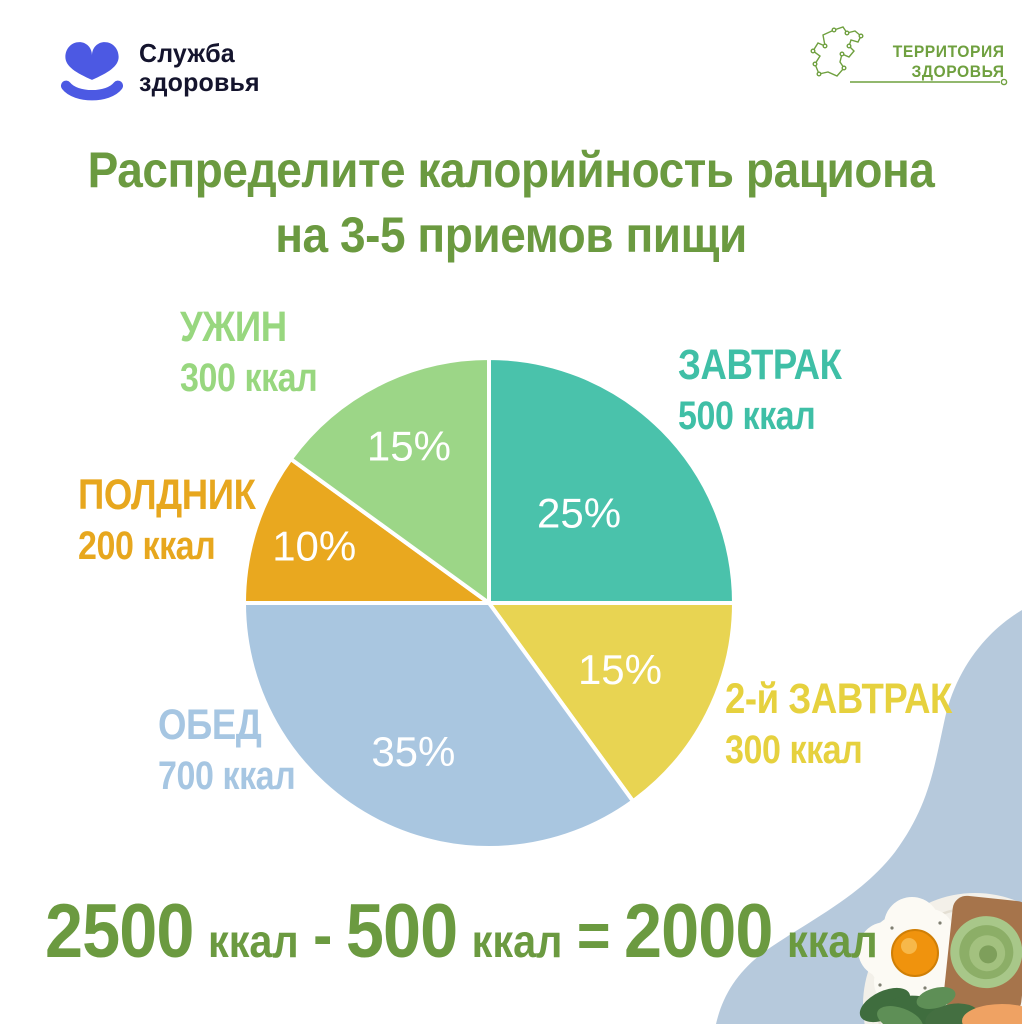 This screenshot has width=1022, height=1024. What do you see at coordinates (511, 235) in the screenshot?
I see `page-title-line-2: на 3-5 приемов пищи` at bounding box center [511, 235].